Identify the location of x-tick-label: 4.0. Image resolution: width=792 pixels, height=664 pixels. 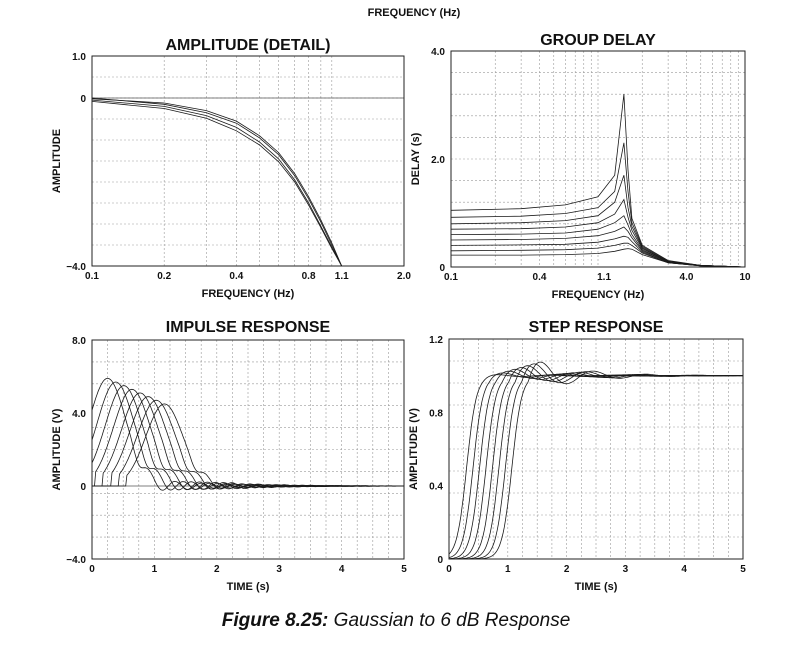
(687, 277).